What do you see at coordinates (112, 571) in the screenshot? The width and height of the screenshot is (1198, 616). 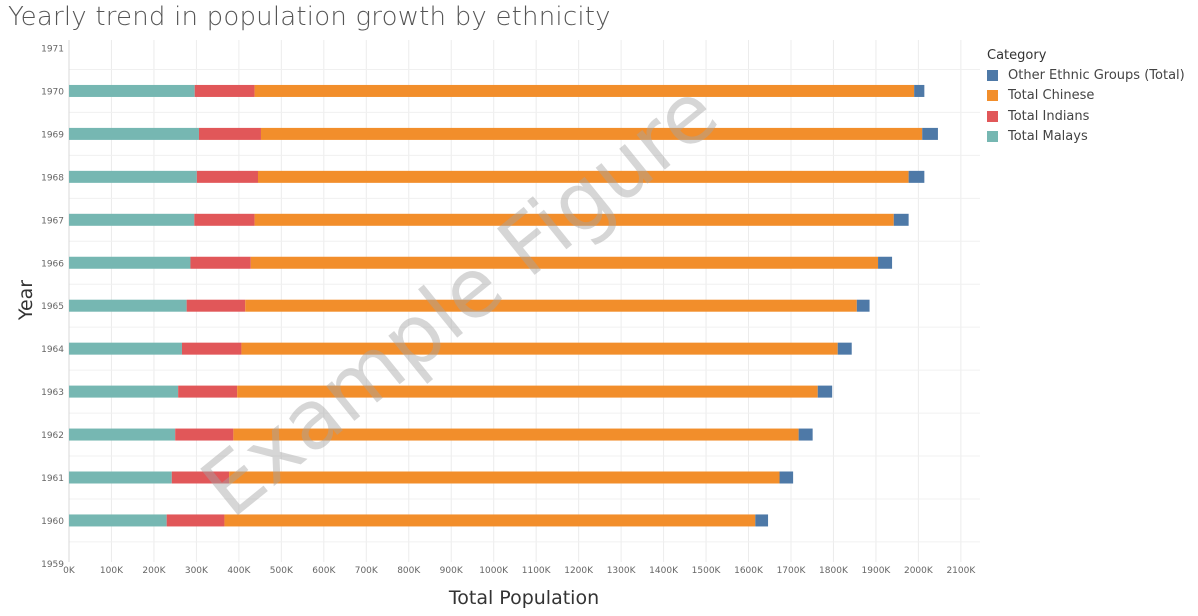 I see `x-tick-label: 100K` at bounding box center [112, 571].